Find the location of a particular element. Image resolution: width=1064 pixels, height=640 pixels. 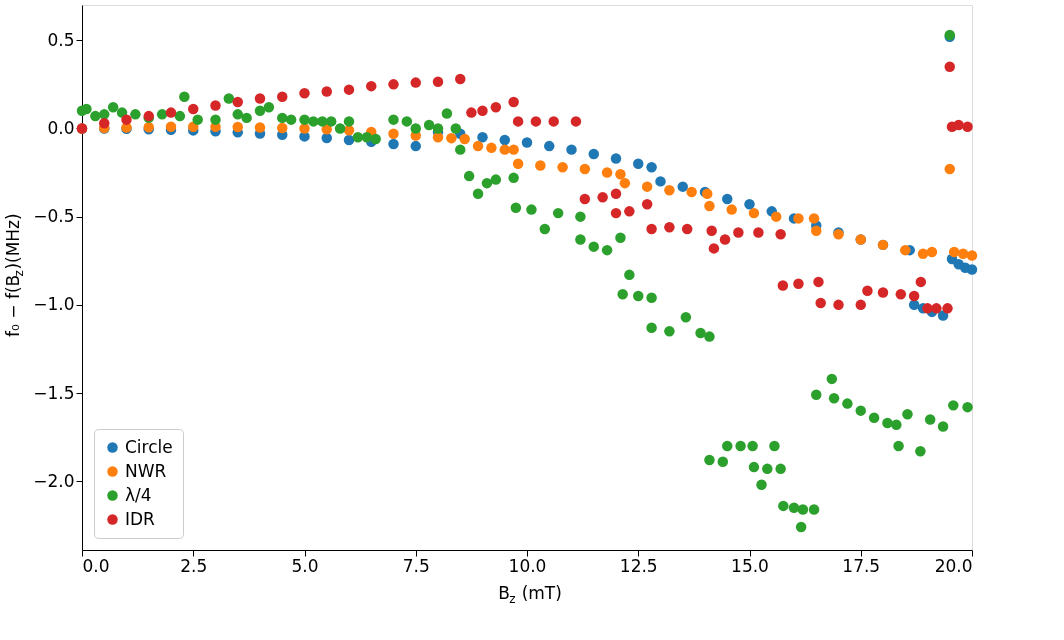

x-tick-label: 17.5 is located at coordinates (861, 565).